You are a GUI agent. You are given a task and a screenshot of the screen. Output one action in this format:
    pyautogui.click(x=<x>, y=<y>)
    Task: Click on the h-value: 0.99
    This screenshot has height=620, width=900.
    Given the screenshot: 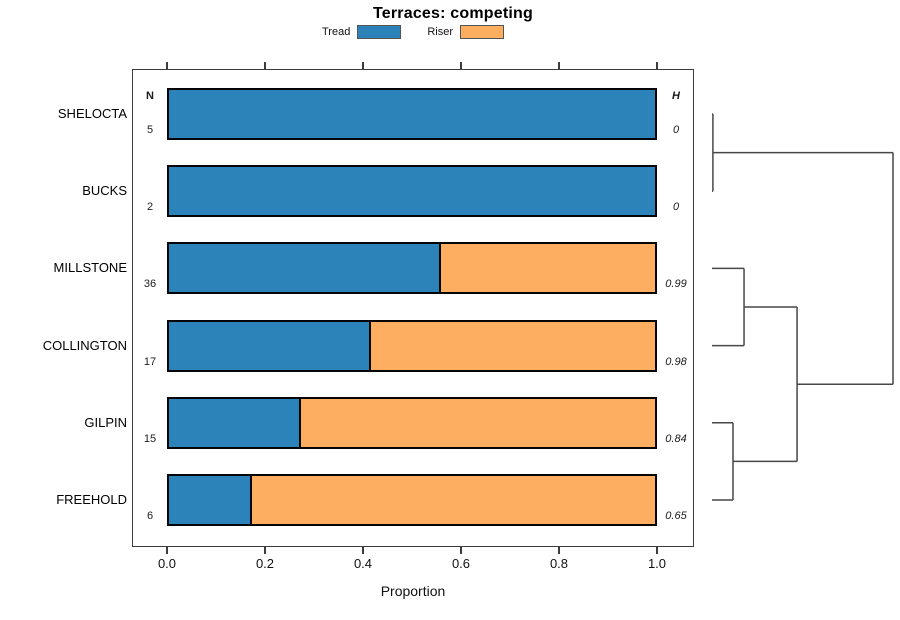 What is the action you would take?
    pyautogui.click(x=676, y=284)
    